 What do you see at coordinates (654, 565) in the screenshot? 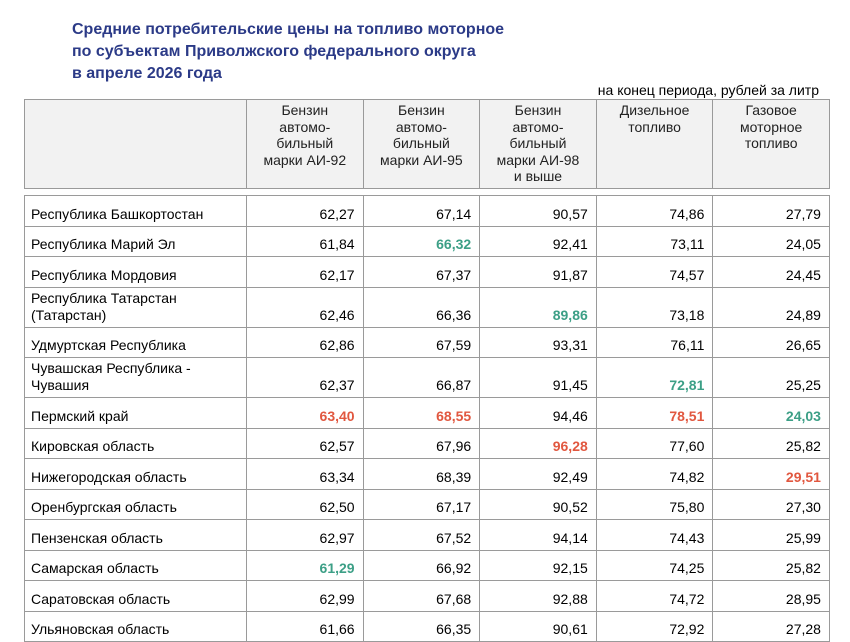
I see `price-cell: 74,25` at bounding box center [654, 565].